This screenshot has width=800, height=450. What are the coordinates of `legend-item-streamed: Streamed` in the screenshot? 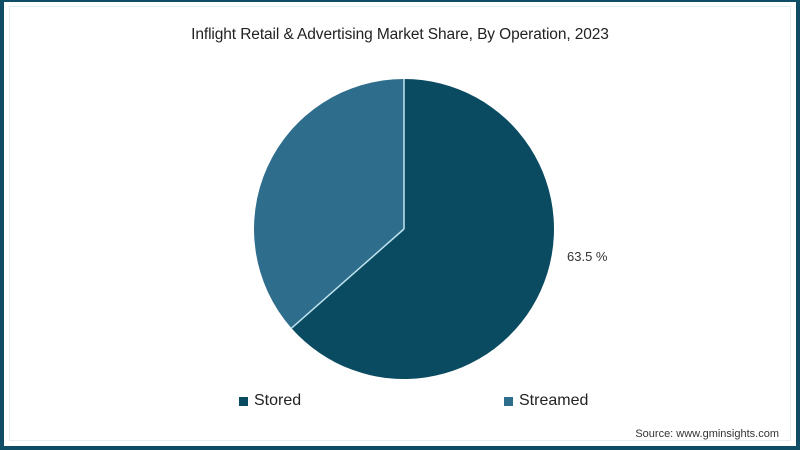 It's located at (546, 401).